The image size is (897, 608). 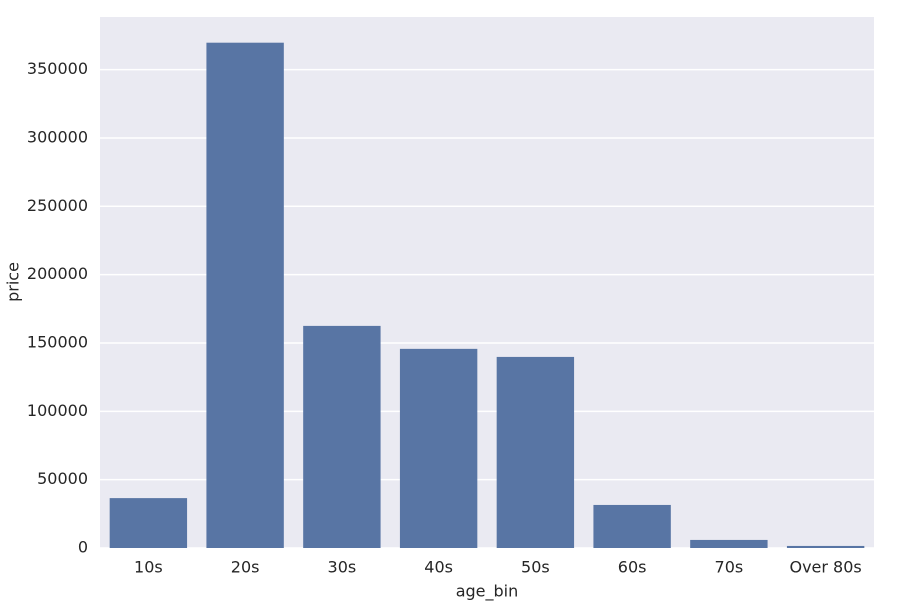 What do you see at coordinates (13, 282) in the screenshot?
I see `y-axis-label: price` at bounding box center [13, 282].